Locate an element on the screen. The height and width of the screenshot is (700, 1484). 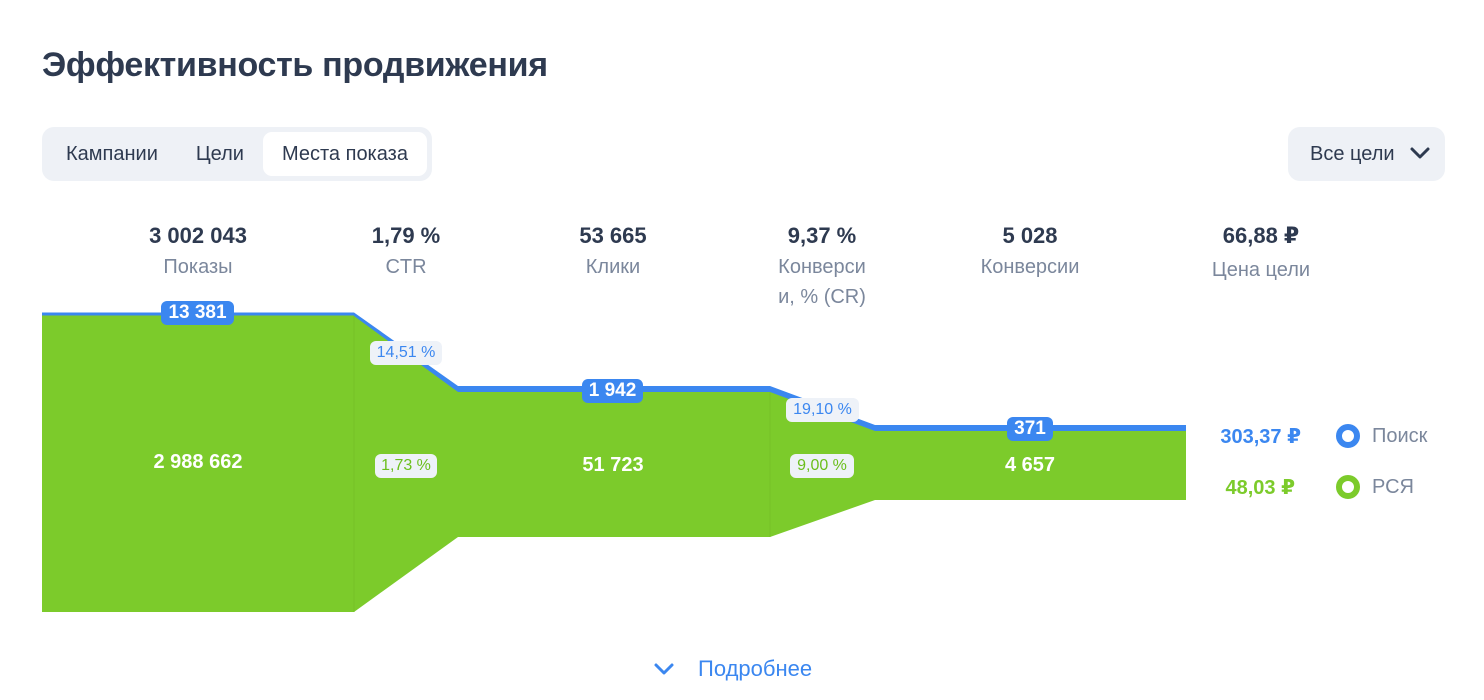
search-ctr-badge: 14,51 % is located at coordinates (406, 353).